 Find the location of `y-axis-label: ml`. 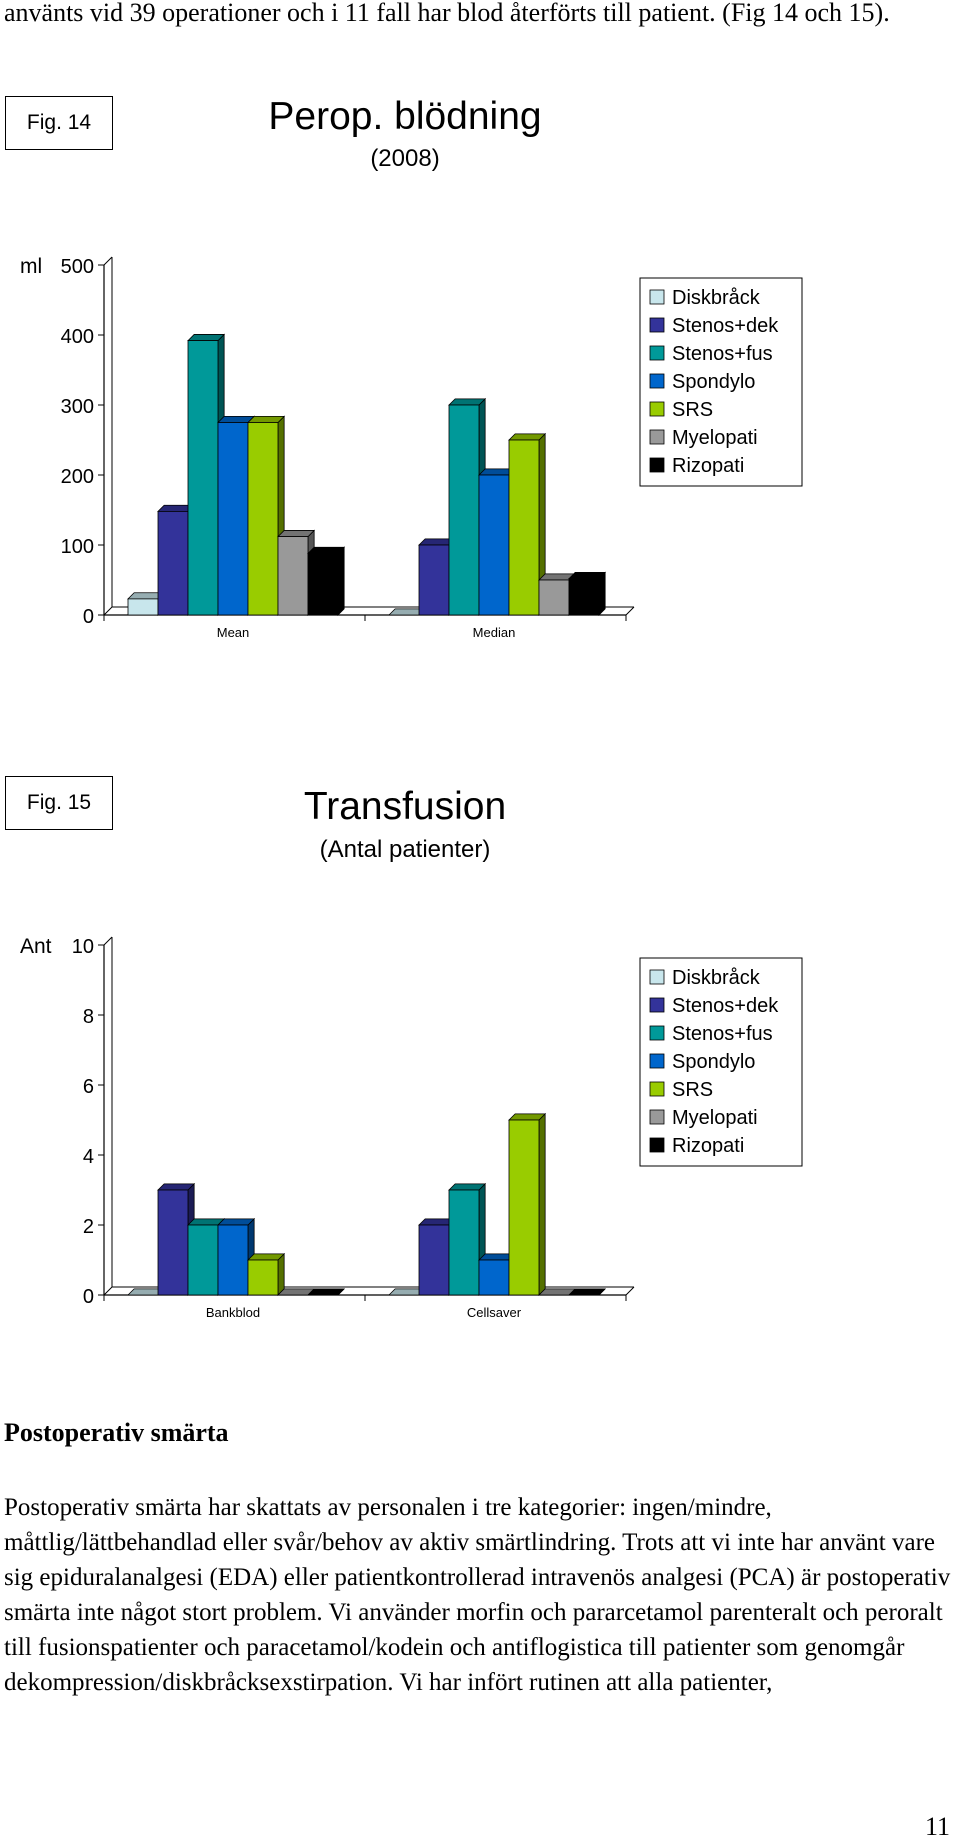

y-axis-label: ml is located at coordinates (31, 266).